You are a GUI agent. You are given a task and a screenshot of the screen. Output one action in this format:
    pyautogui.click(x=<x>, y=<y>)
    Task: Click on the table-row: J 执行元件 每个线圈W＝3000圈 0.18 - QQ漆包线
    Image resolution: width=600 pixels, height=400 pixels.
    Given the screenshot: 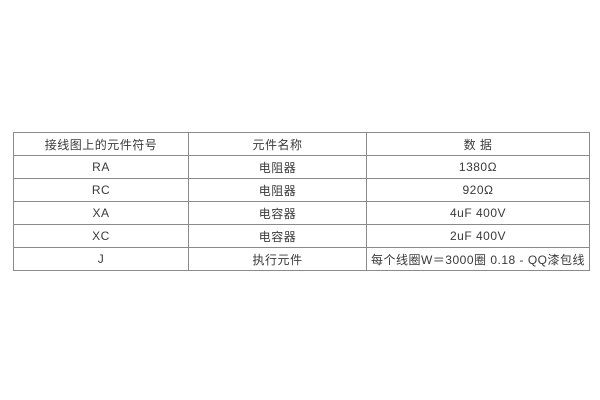 What is the action you would take?
    pyautogui.click(x=301, y=259)
    